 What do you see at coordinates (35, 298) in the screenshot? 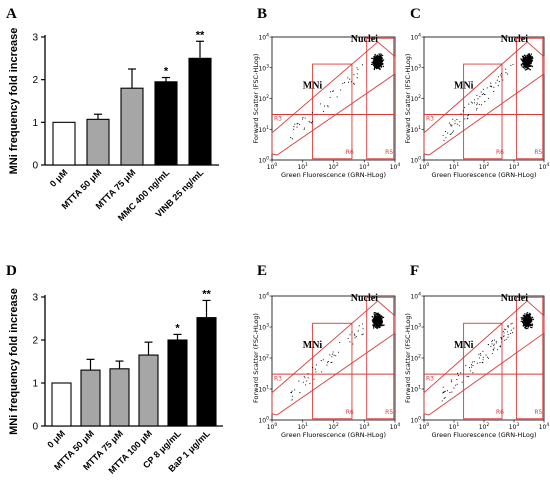
I see `y-tick-label: 3` at bounding box center [35, 298].